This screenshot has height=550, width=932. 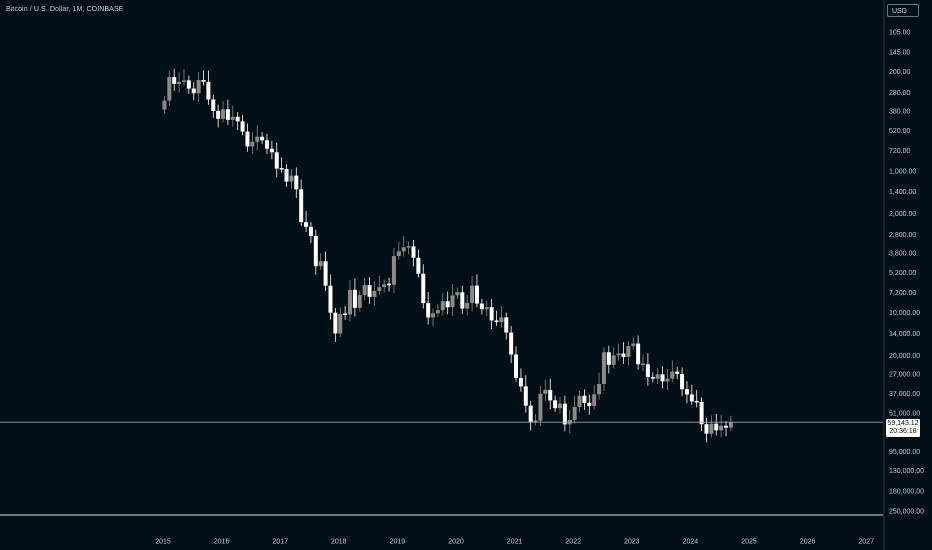 What do you see at coordinates (65, 9) in the screenshot?
I see `chart-title: Bitcoin / U.S. Dollar, 1M, COINBASE` at bounding box center [65, 9].